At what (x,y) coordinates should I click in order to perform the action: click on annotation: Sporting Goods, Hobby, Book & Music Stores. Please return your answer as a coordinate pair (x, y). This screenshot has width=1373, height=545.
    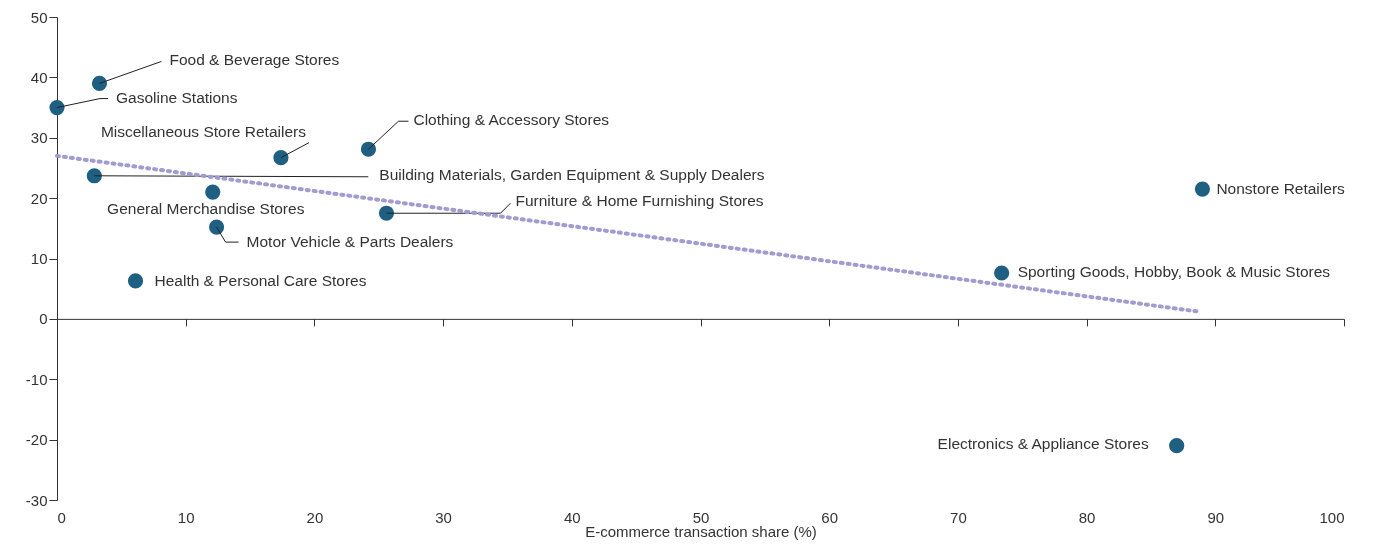
    Looking at the image, I should click on (1174, 271).